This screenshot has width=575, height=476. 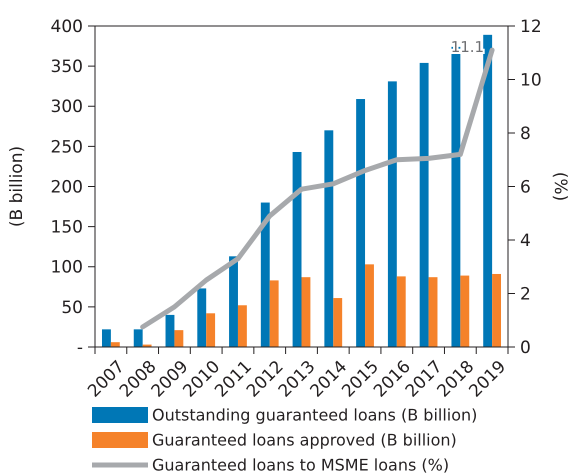 What do you see at coordinates (525, 187) in the screenshot?
I see `y2-tick-label: 6` at bounding box center [525, 187].